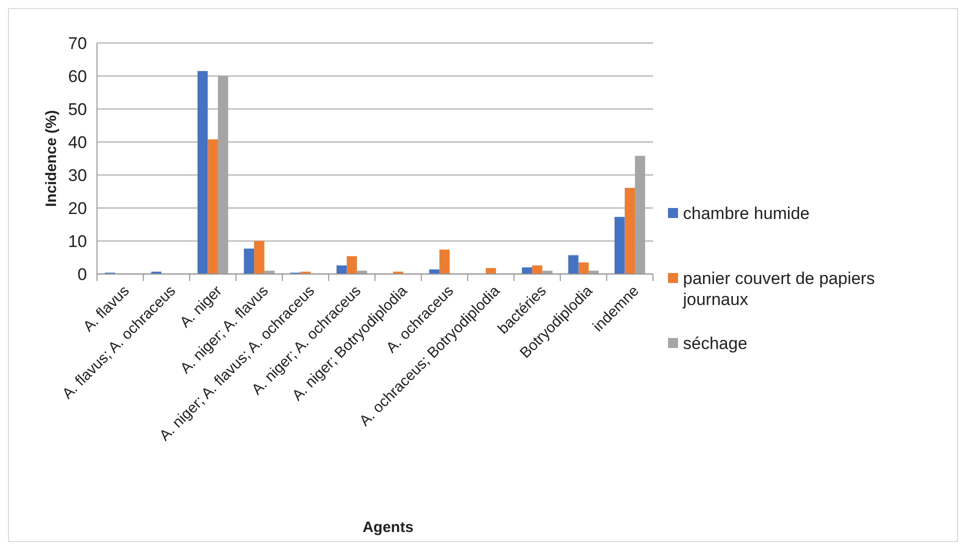  What do you see at coordinates (77, 109) in the screenshot?
I see `y-tick-label: 50` at bounding box center [77, 109].